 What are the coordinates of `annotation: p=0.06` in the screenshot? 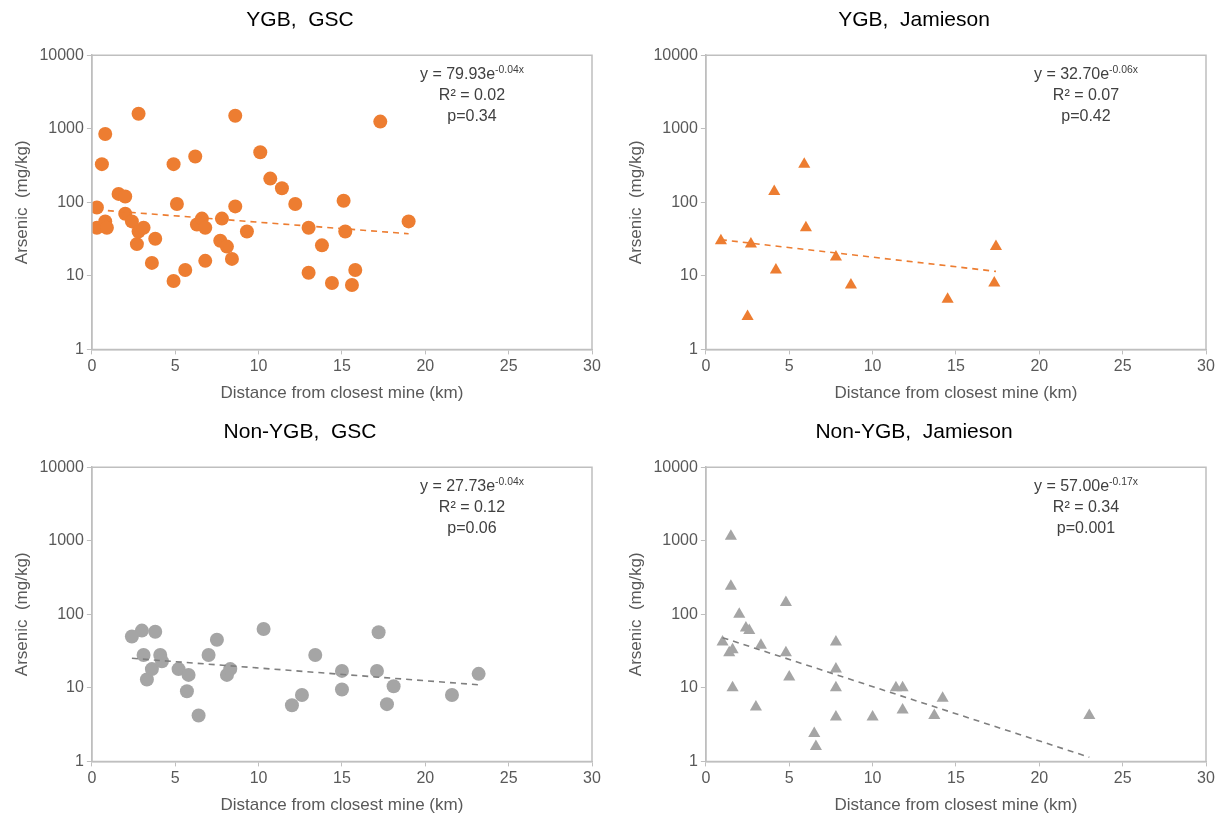 It's located at (472, 528).